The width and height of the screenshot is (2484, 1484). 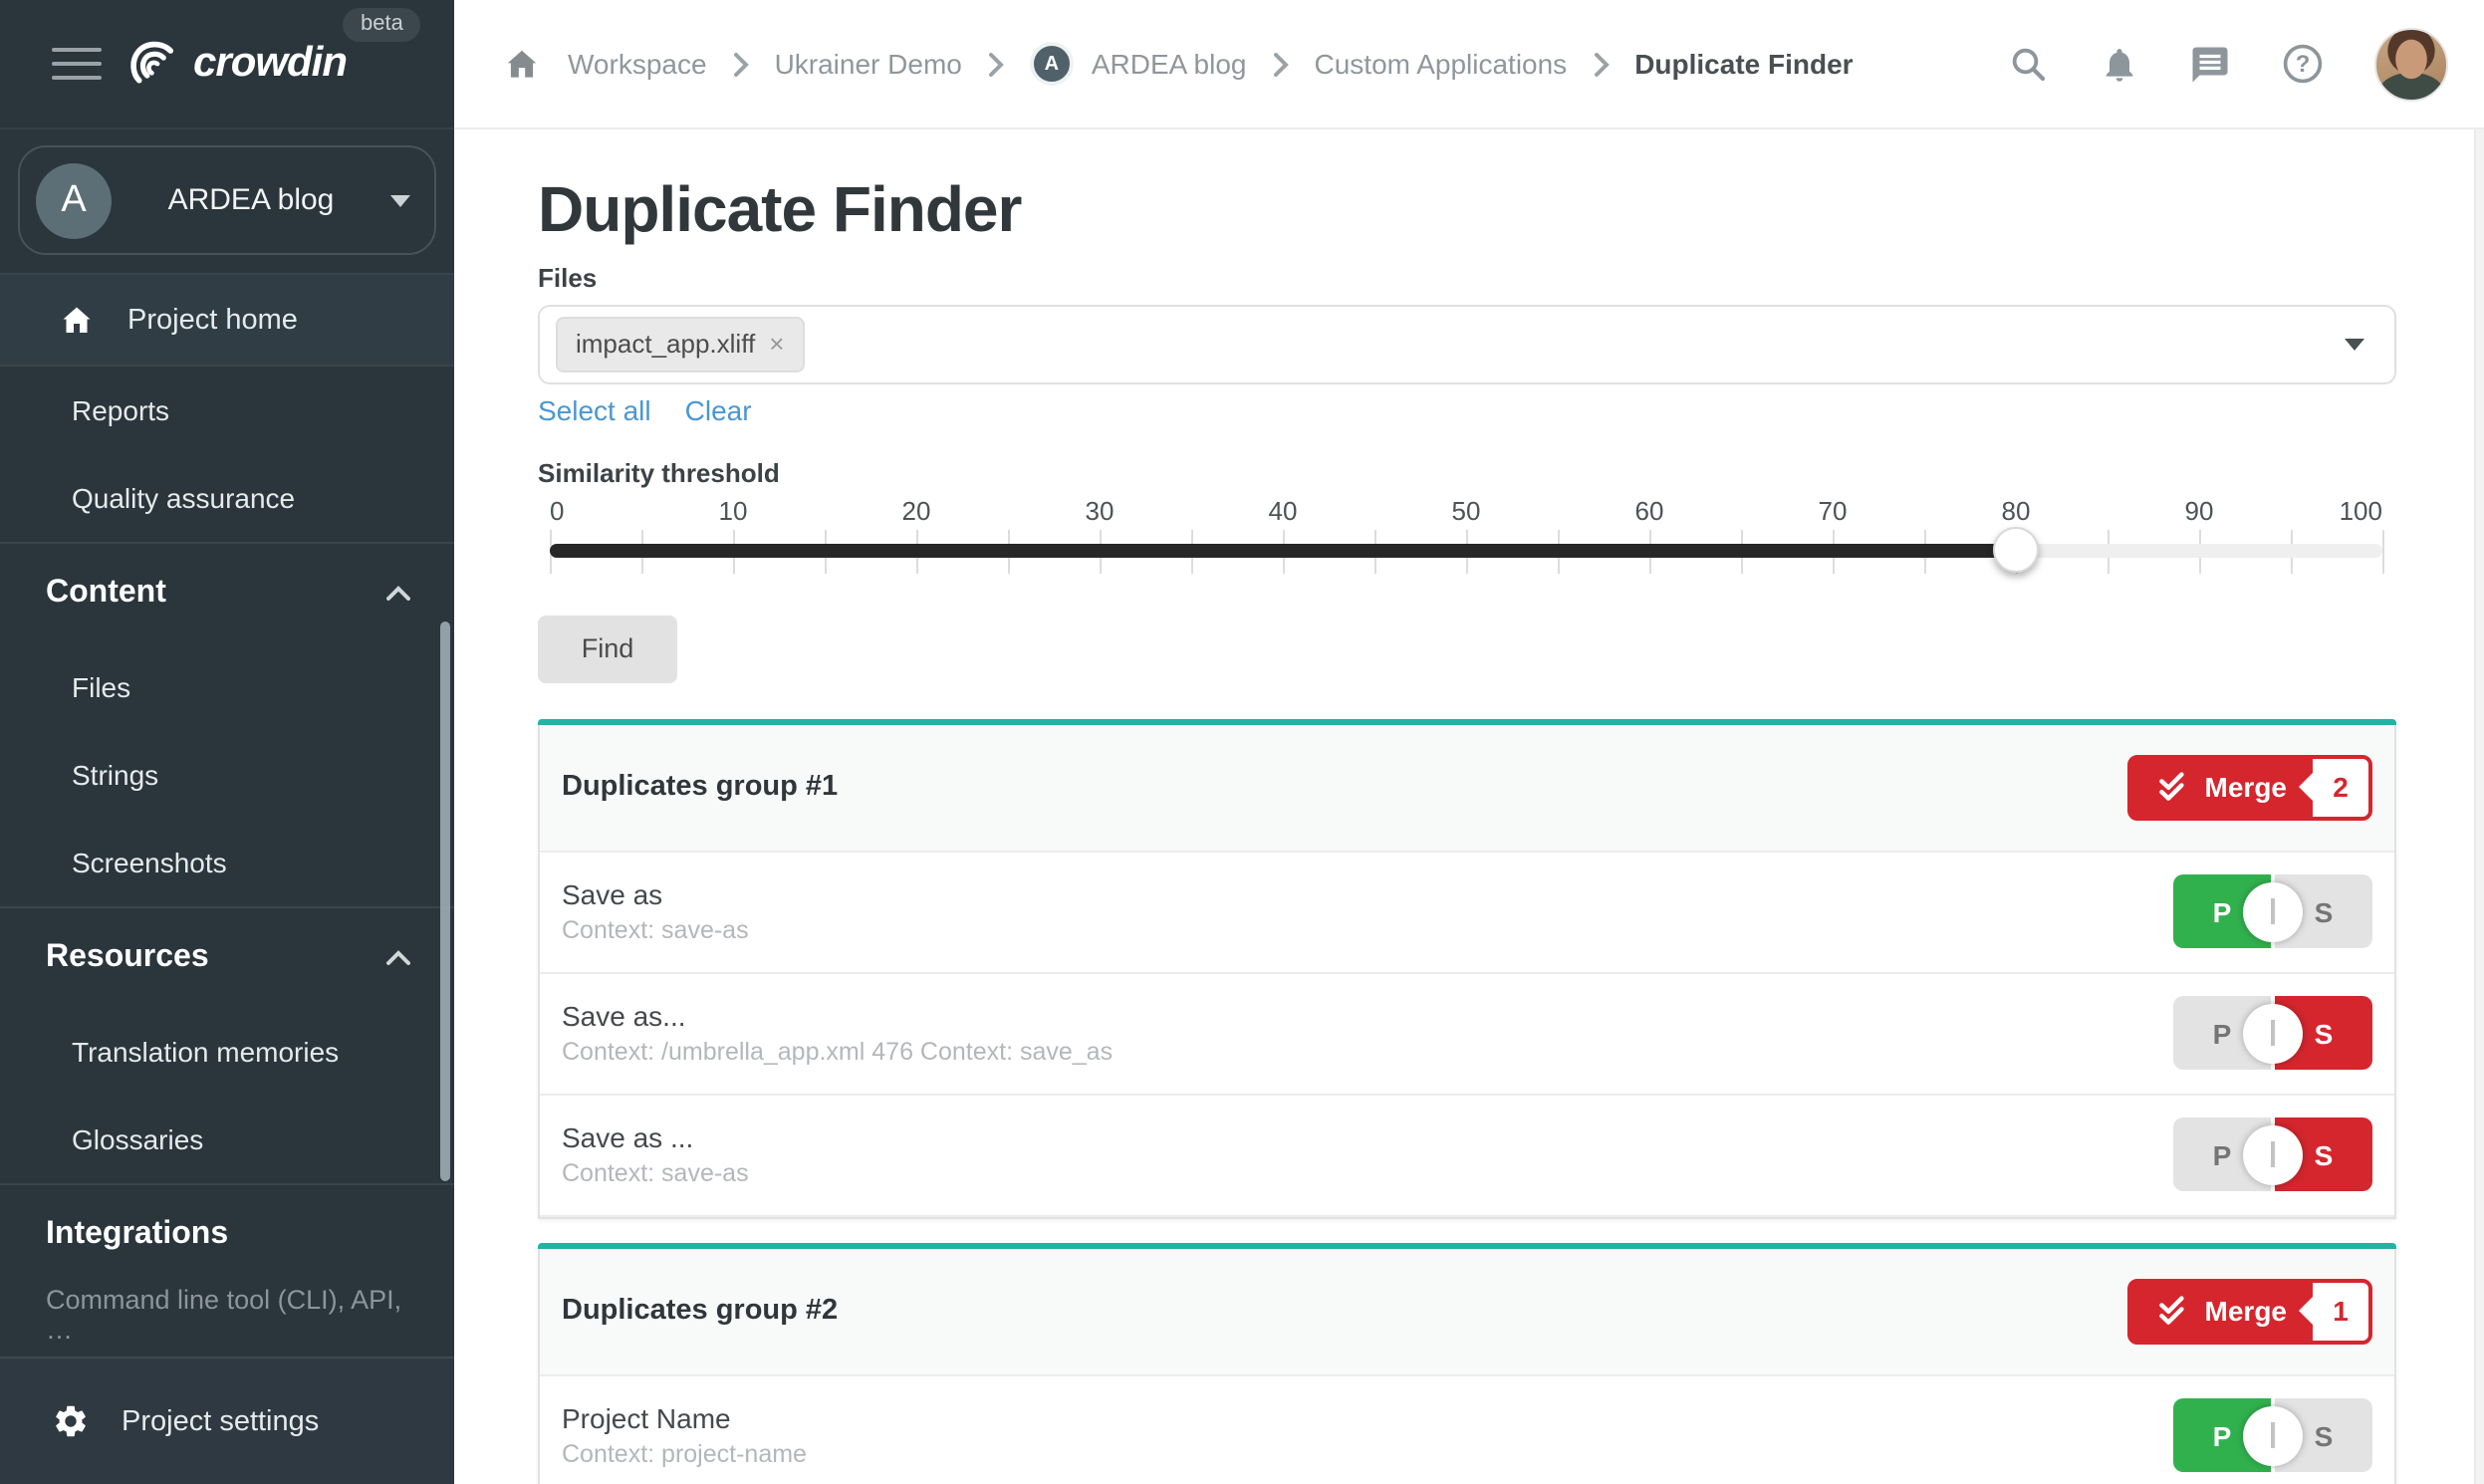 I want to click on beta-badge: beta, so click(x=382, y=25).